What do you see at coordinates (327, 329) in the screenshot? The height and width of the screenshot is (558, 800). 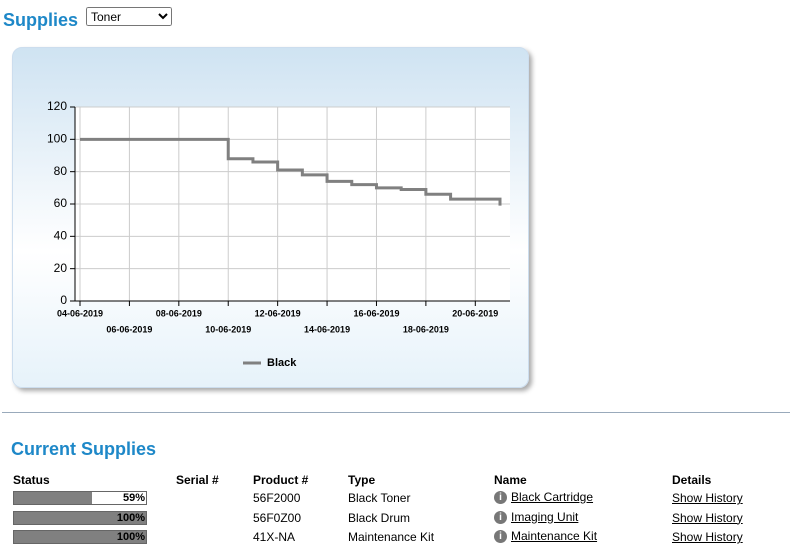 I see `x-tick-label: 14-06-2019` at bounding box center [327, 329].